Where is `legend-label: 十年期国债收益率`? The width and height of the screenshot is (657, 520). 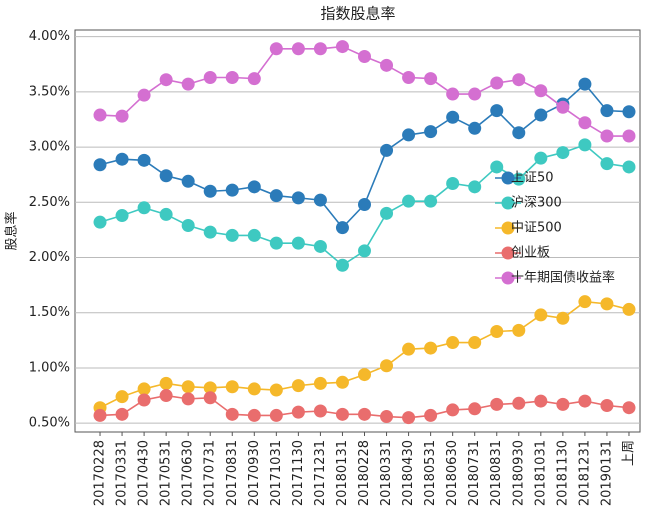 legend-label: 十年期国债收益率 is located at coordinates (563, 278).